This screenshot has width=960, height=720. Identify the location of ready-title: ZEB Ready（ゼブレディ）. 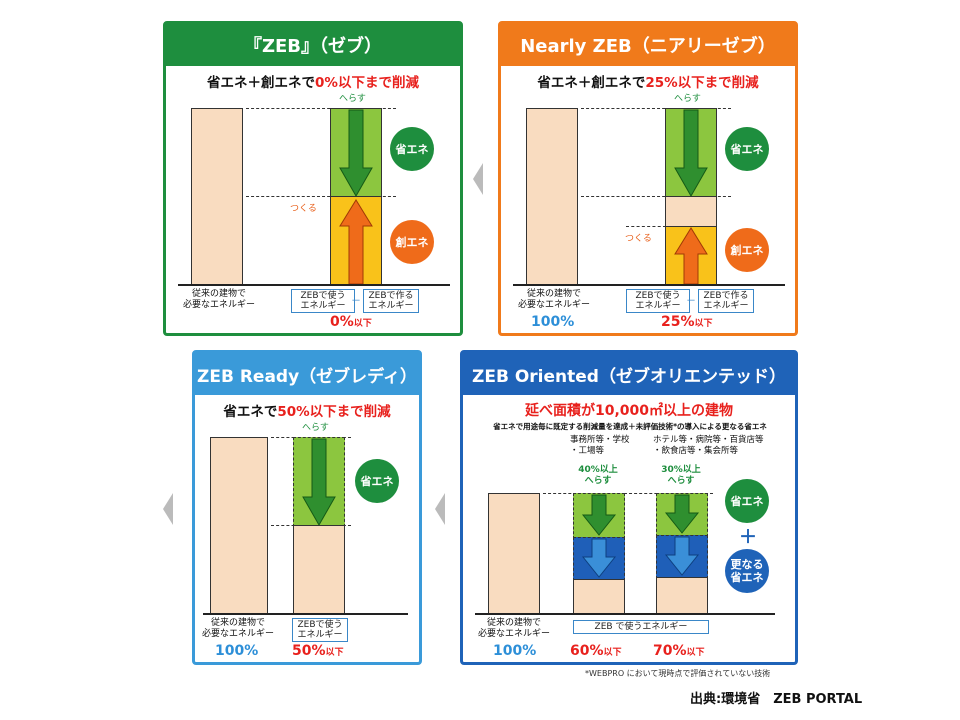
(307, 374).